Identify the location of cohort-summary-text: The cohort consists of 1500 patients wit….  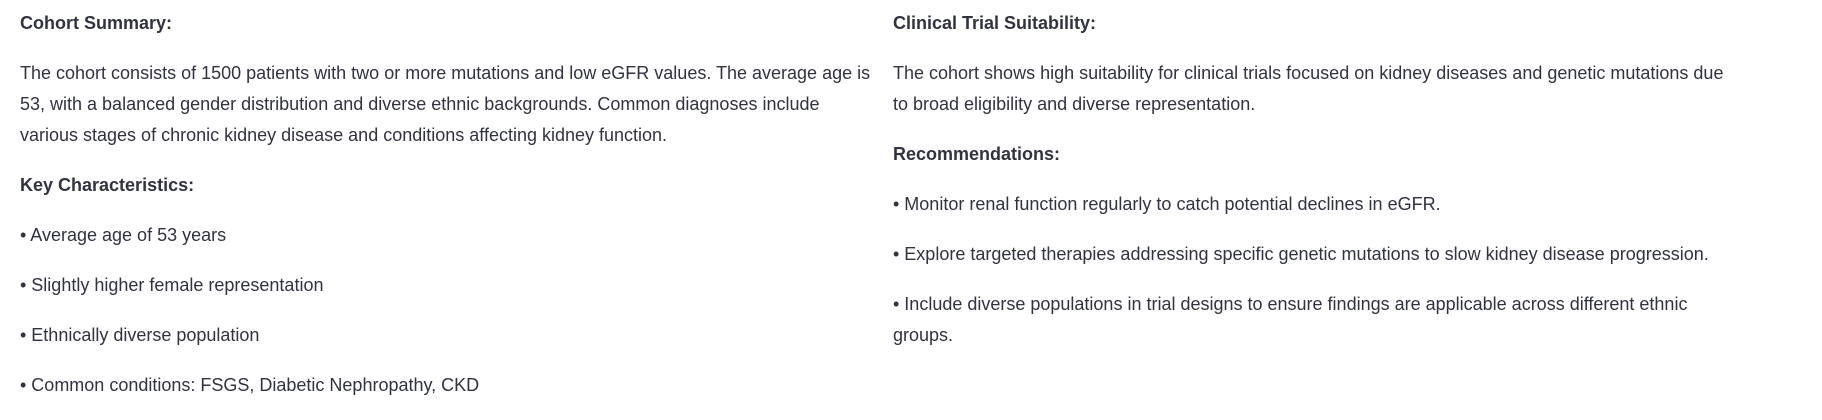
(445, 104).